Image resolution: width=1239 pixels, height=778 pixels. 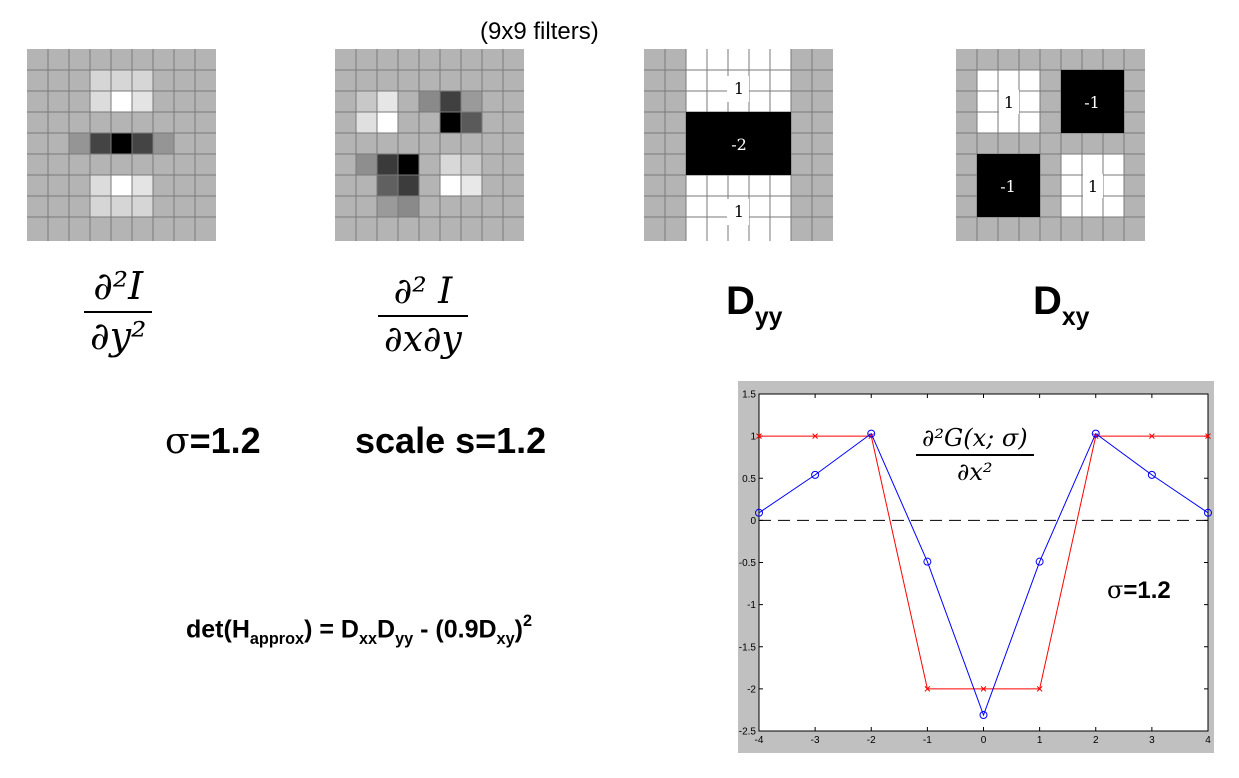 I want to click on gaussian-dxy-grid, so click(x=429, y=145).